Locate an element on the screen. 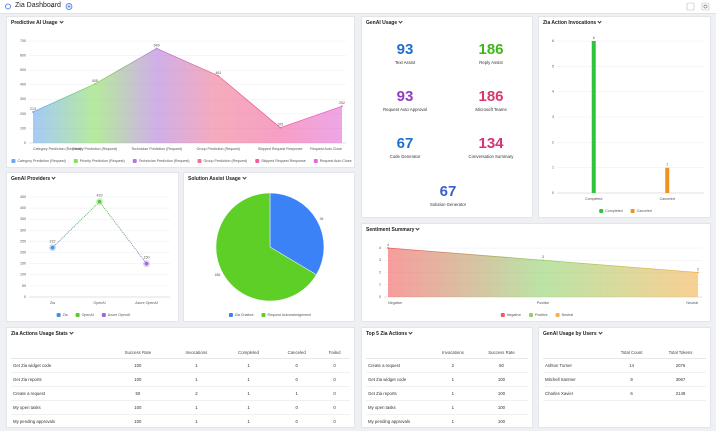  y-tick-label: 6 is located at coordinates (553, 41).